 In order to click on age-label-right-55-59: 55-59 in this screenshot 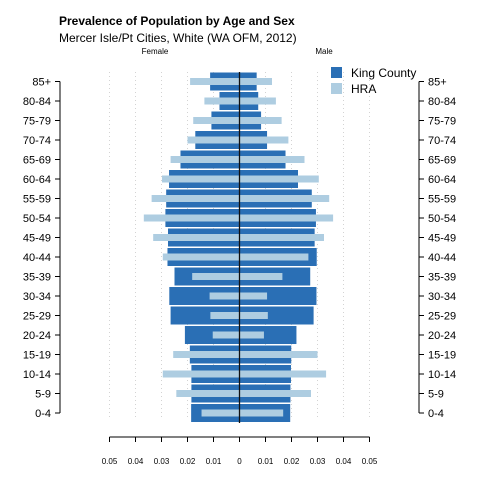, I will do `click(442, 200)`.